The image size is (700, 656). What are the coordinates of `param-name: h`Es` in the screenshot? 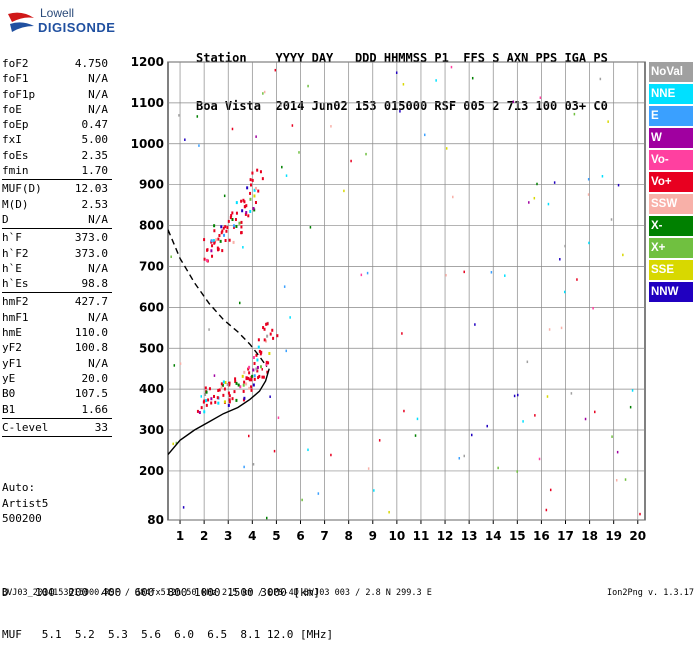 It's located at (15, 284).